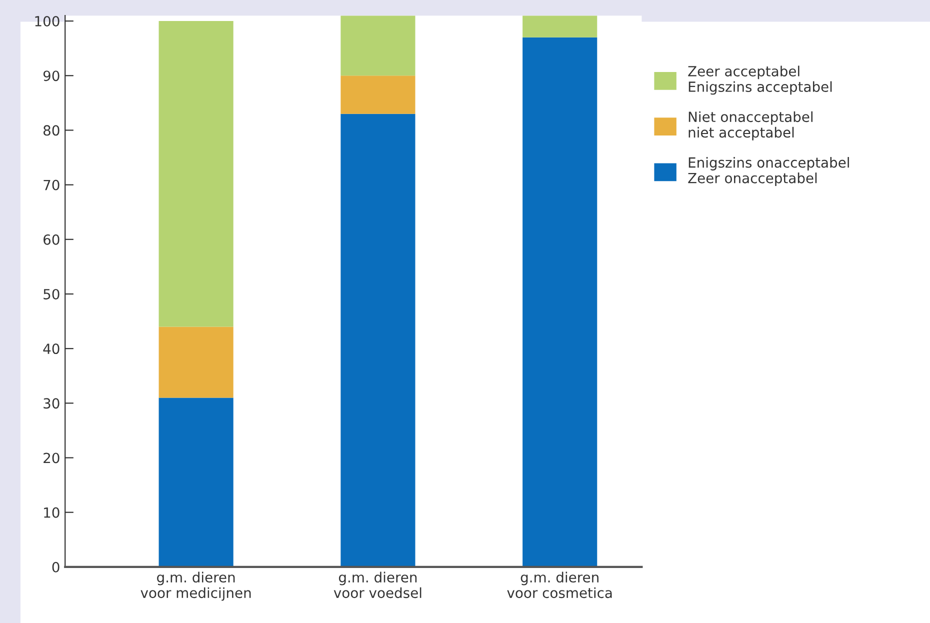 This screenshot has height=623, width=930. Describe the element at coordinates (52, 458) in the screenshot. I see `y-tick-label: 20` at that location.